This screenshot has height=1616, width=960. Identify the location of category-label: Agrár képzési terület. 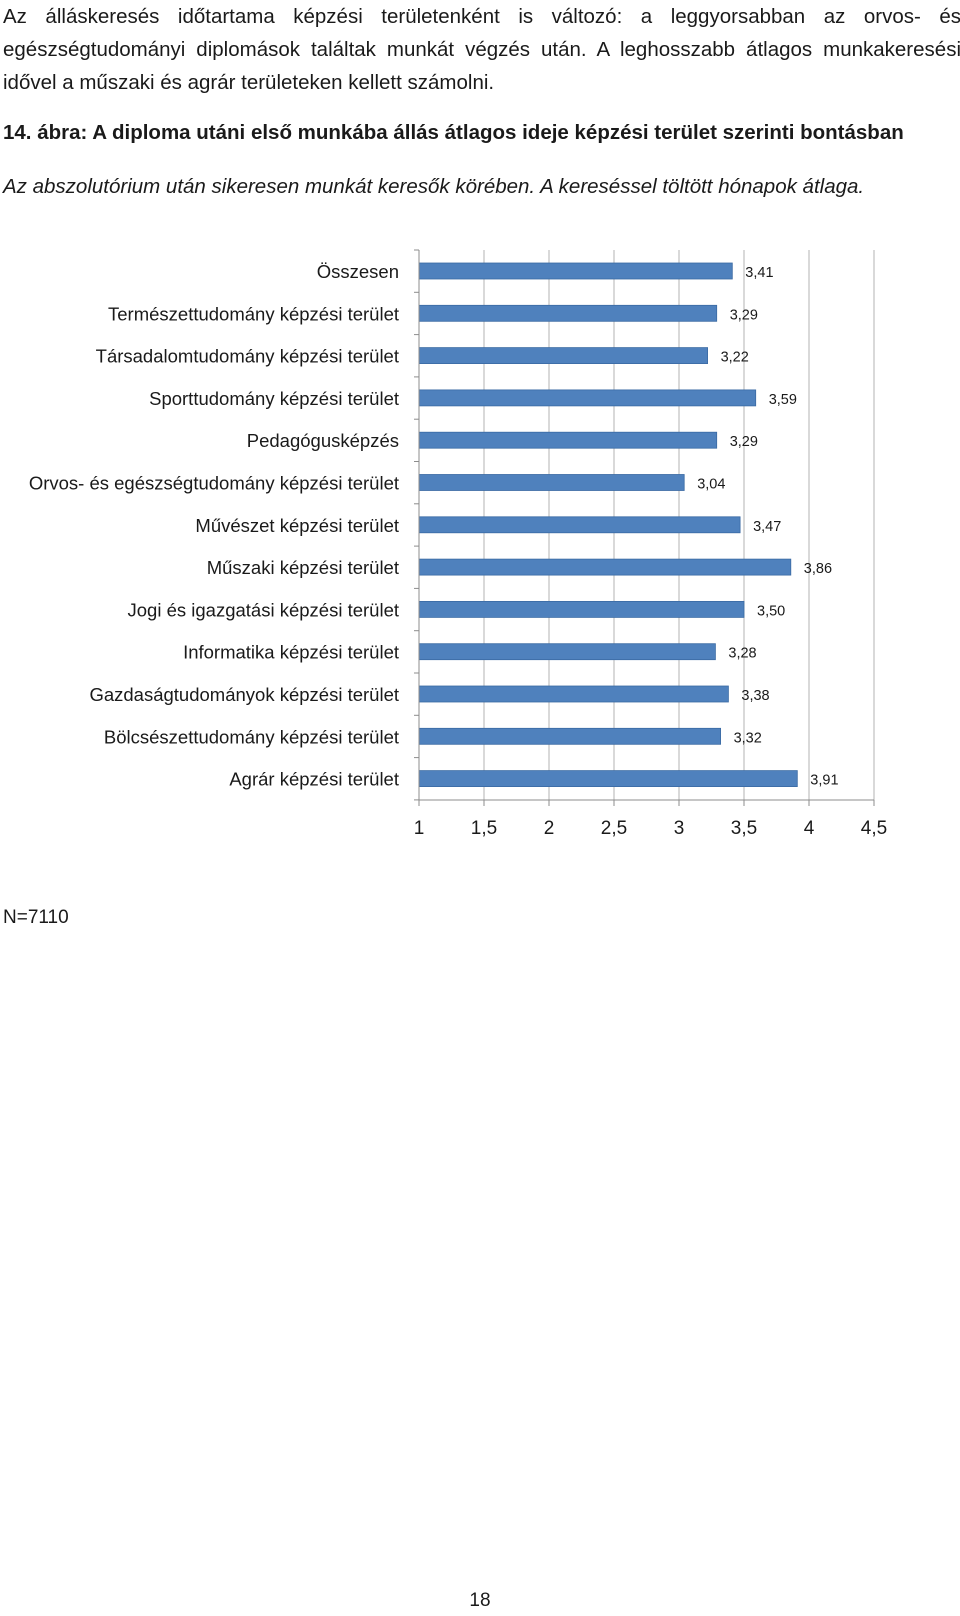
(314, 779).